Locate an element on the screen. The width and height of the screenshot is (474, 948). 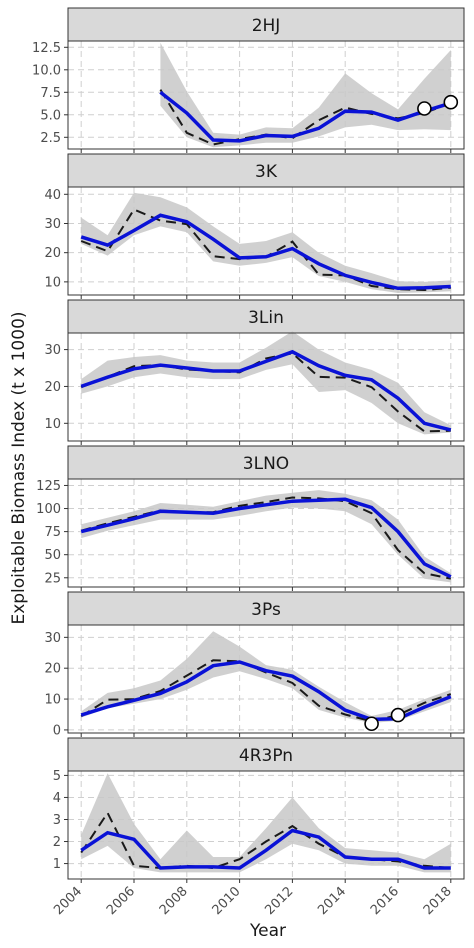
fitted-series-3lno is located at coordinates (266, 538).